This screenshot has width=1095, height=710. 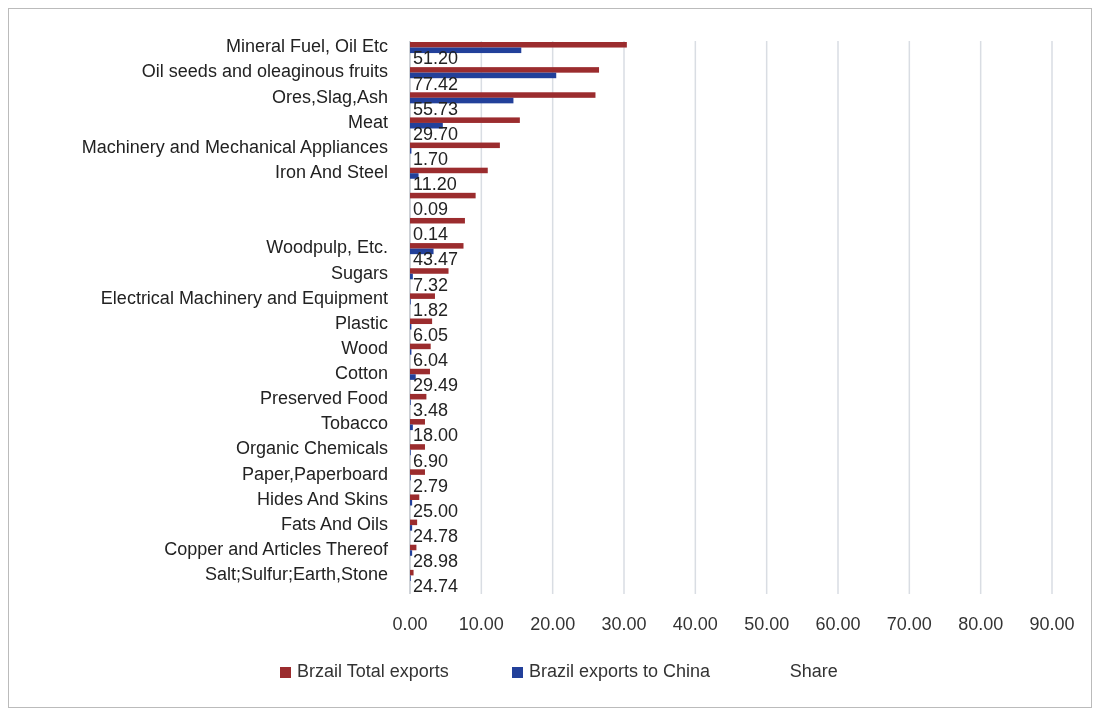 I want to click on y-tick-label: Mineral Fuel, Oil Etc, so click(x=306, y=46).